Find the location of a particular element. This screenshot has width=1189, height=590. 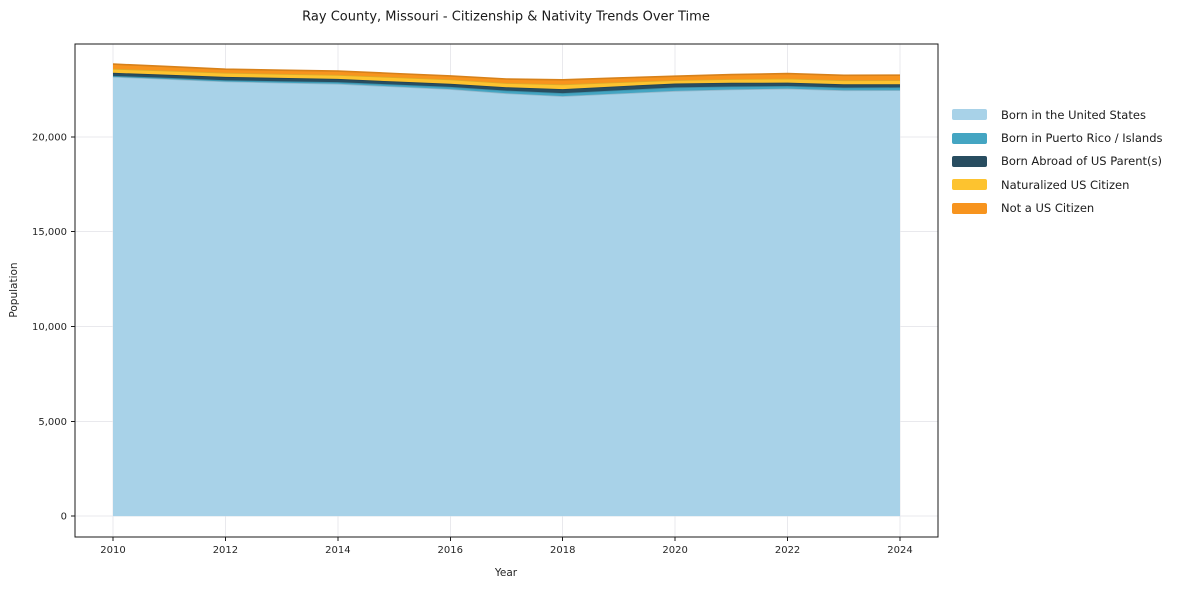

legend-label: Born Abroad of US Parent(s) is located at coordinates (1081, 161).